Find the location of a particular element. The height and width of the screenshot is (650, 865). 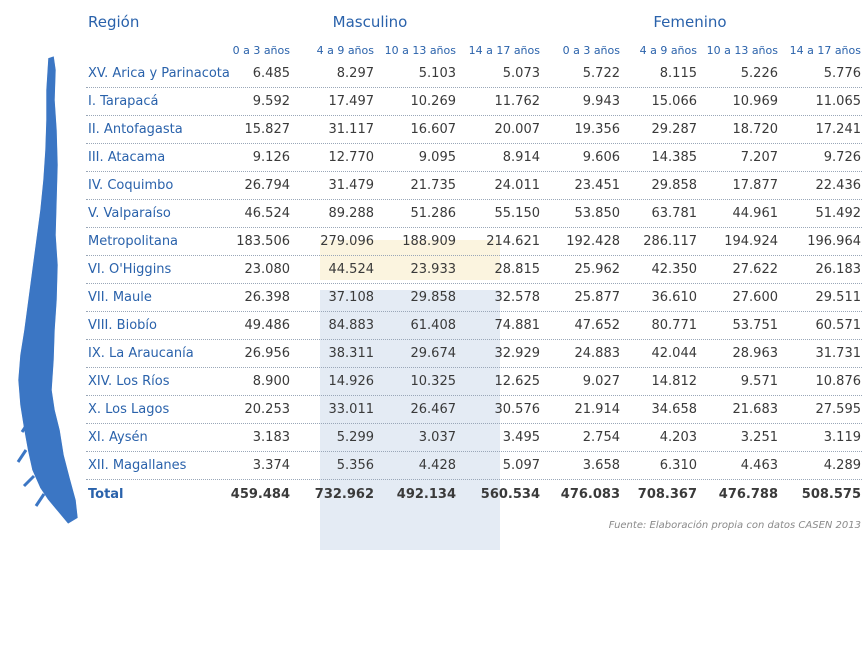

cell-value: 24.011 is located at coordinates (517, 185).